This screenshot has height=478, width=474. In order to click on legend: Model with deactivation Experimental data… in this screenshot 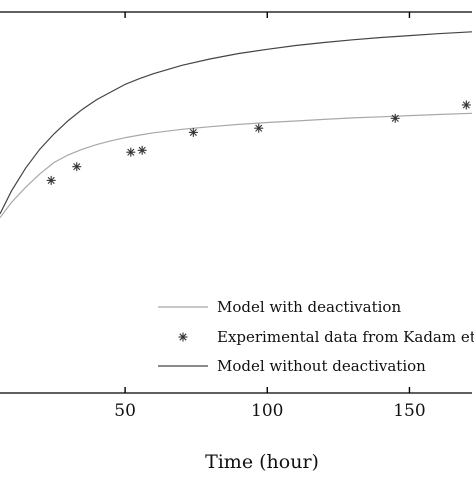, I will do `click(316, 336)`.